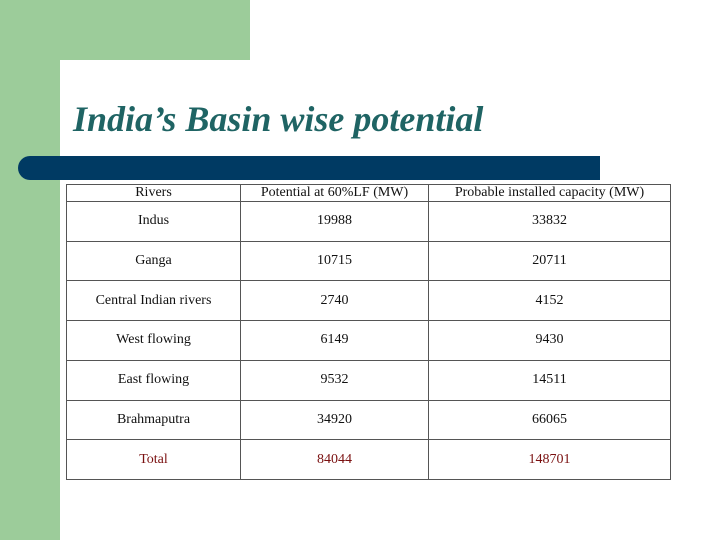 The image size is (720, 540). What do you see at coordinates (549, 459) in the screenshot?
I see `total-installed-capacity-value: 148701` at bounding box center [549, 459].